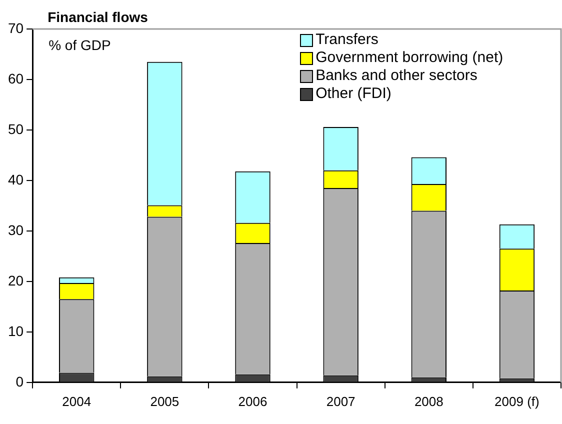 This screenshot has height=424, width=562. What do you see at coordinates (79, 45) in the screenshot?
I see `y-axis-title: % of GDP` at bounding box center [79, 45].